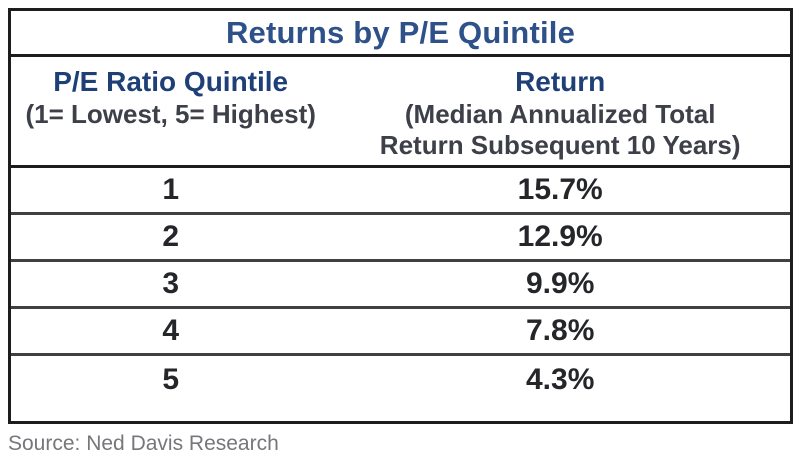 The width and height of the screenshot is (800, 461). What do you see at coordinates (400, 379) in the screenshot?
I see `table-row: 5 4.3%` at bounding box center [400, 379].